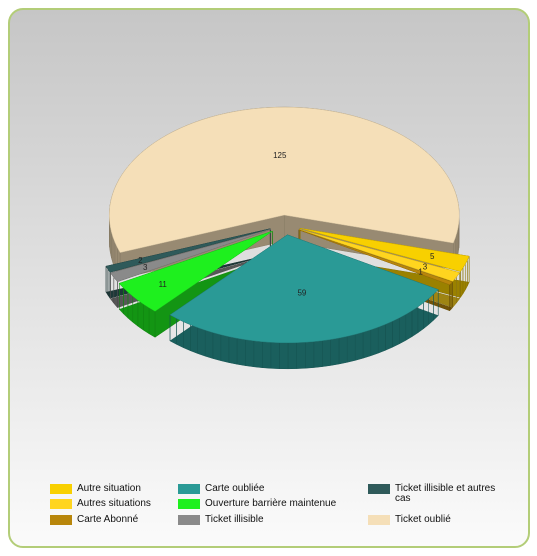  What do you see at coordinates (432, 256) in the screenshot?
I see `value-label: 5` at bounding box center [432, 256].